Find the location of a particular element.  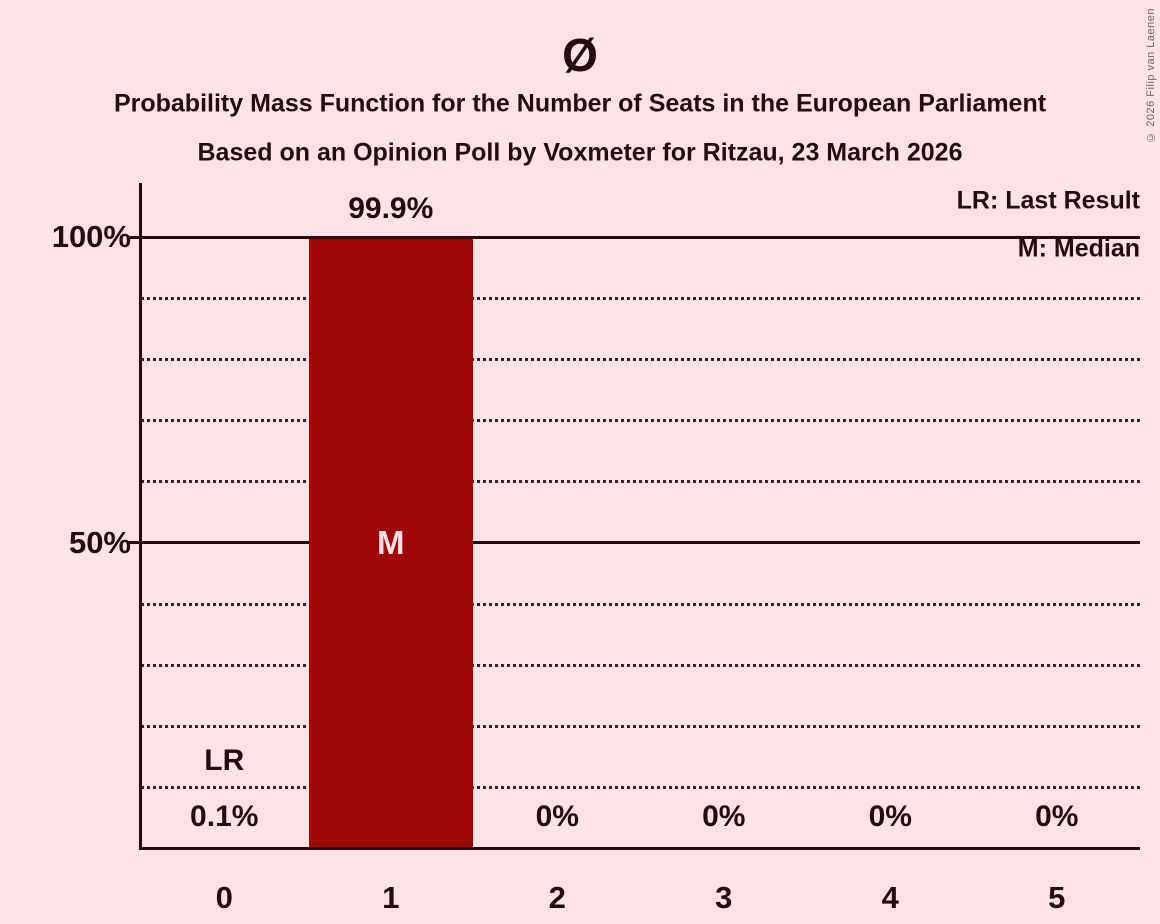

last-result-marker: LR is located at coordinates (224, 760).